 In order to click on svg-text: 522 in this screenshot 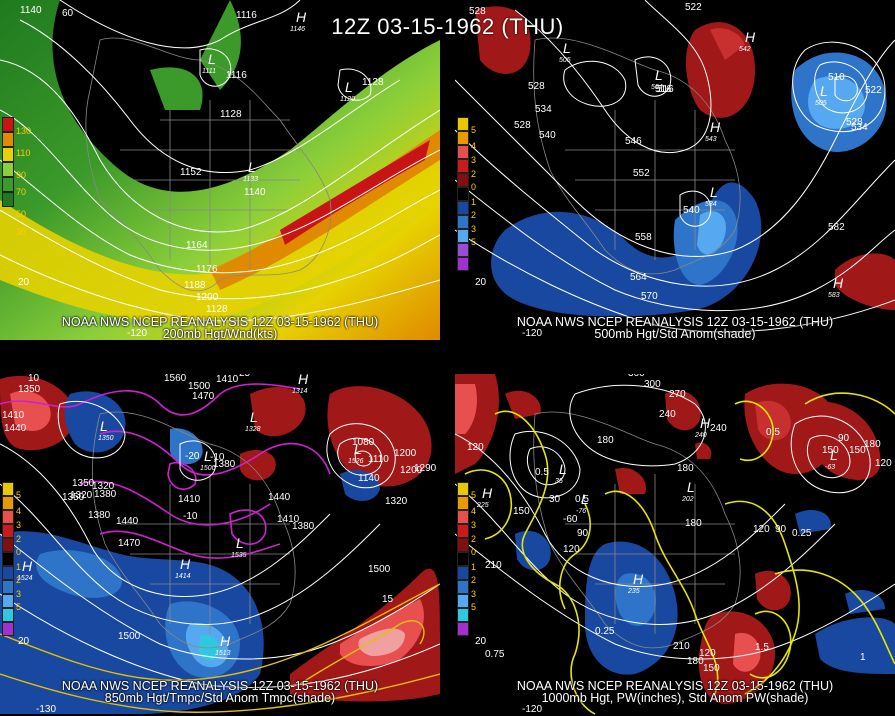, I will do `click(873, 90)`.